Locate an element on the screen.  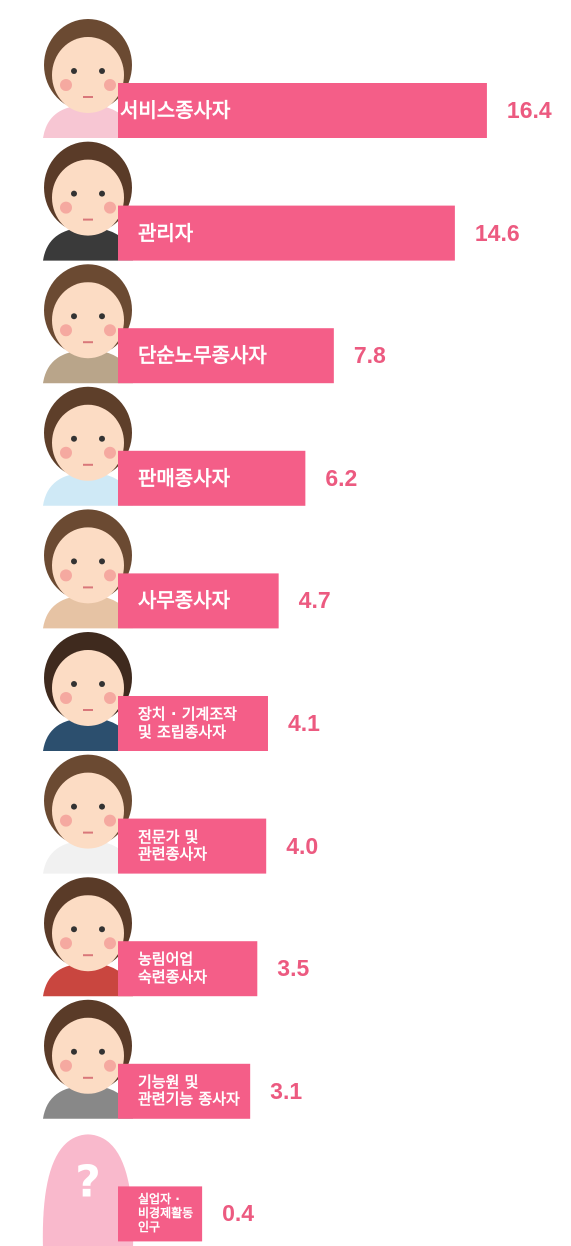
icon-silhouette is located at coordinates (88, 1190).